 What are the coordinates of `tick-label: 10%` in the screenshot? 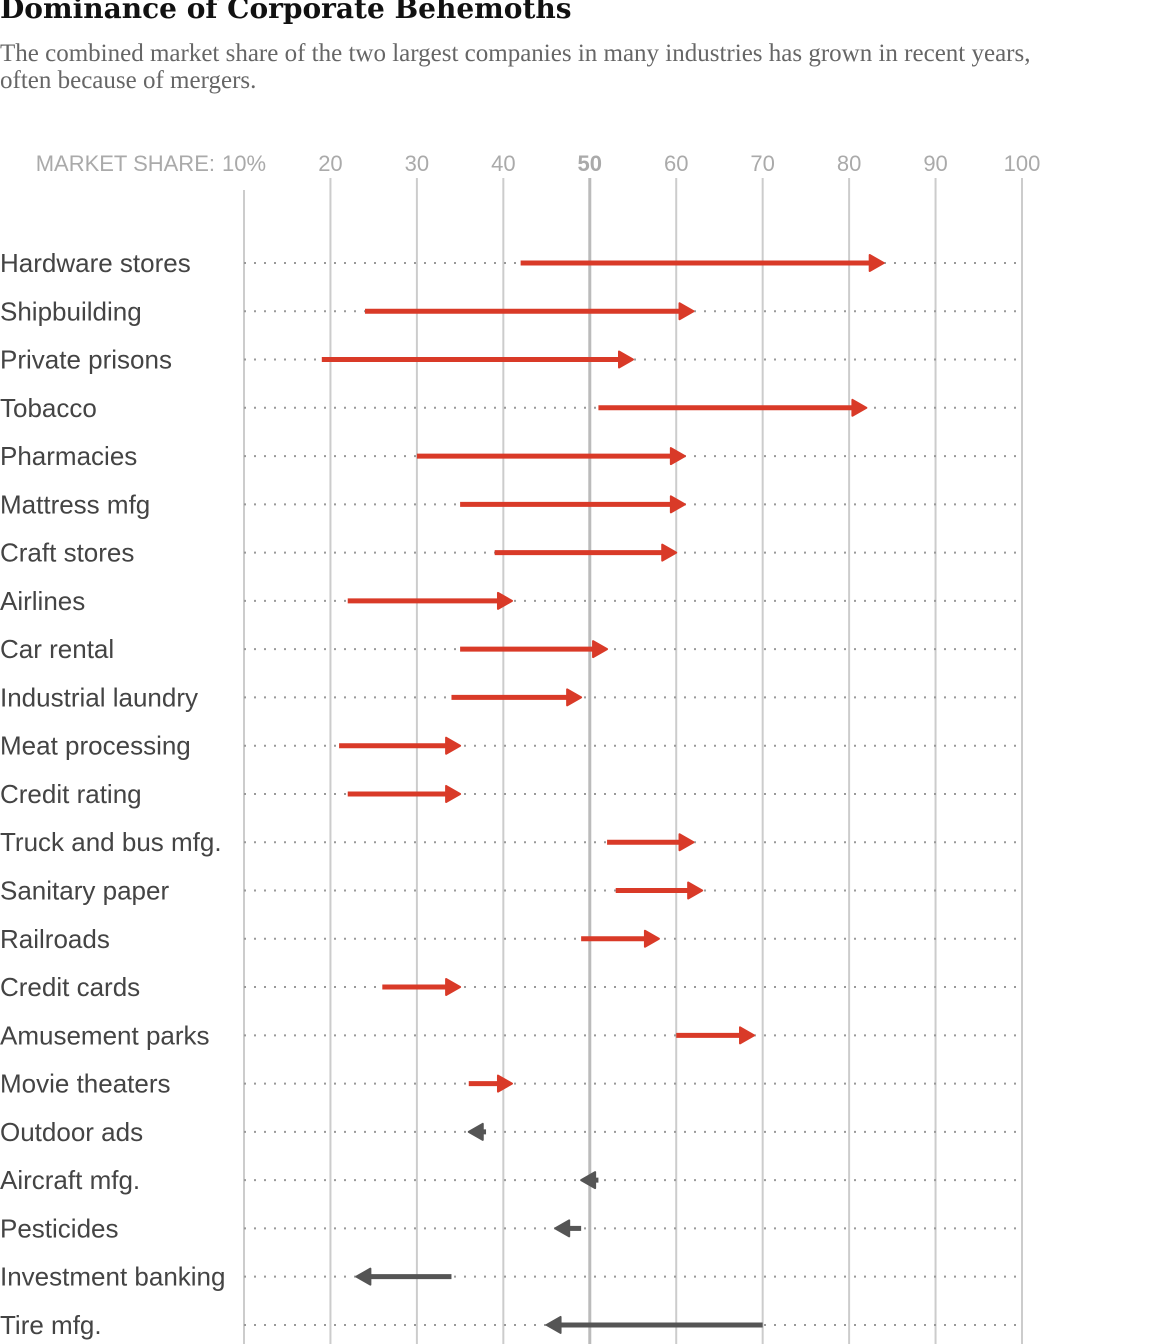 It's located at (244, 163).